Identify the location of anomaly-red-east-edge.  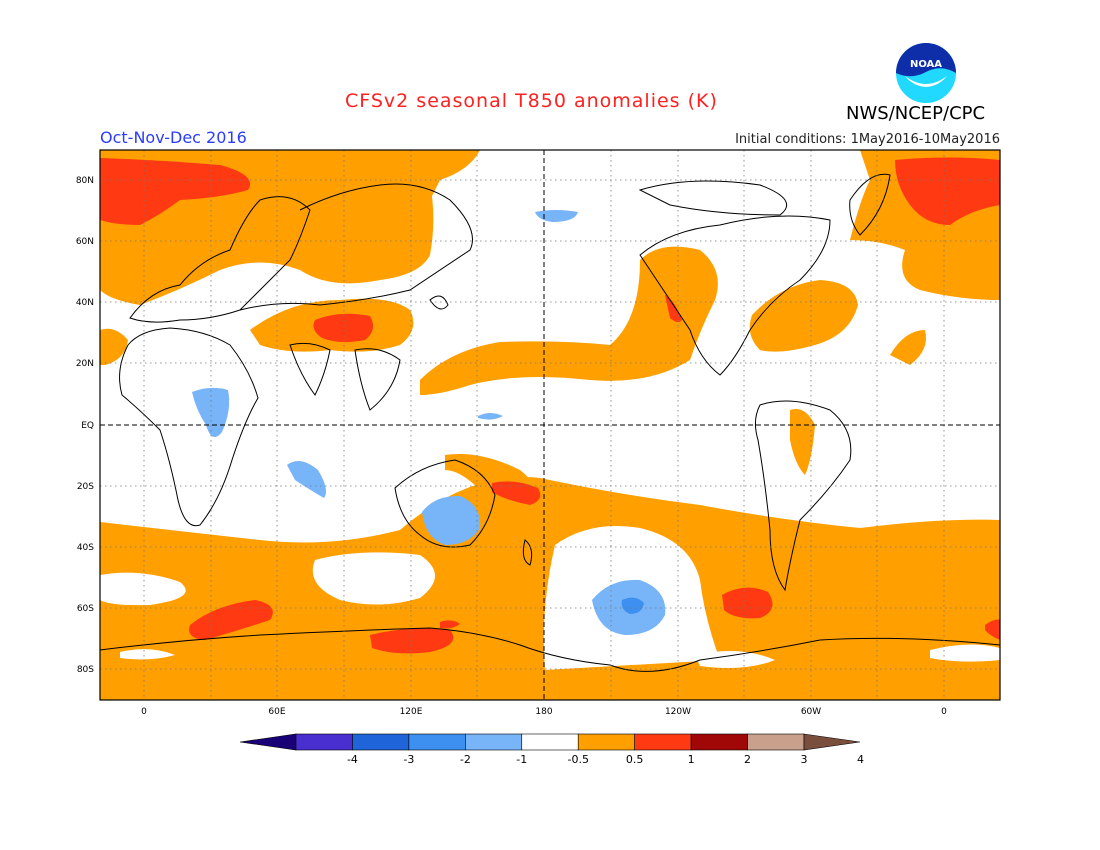
(992, 629).